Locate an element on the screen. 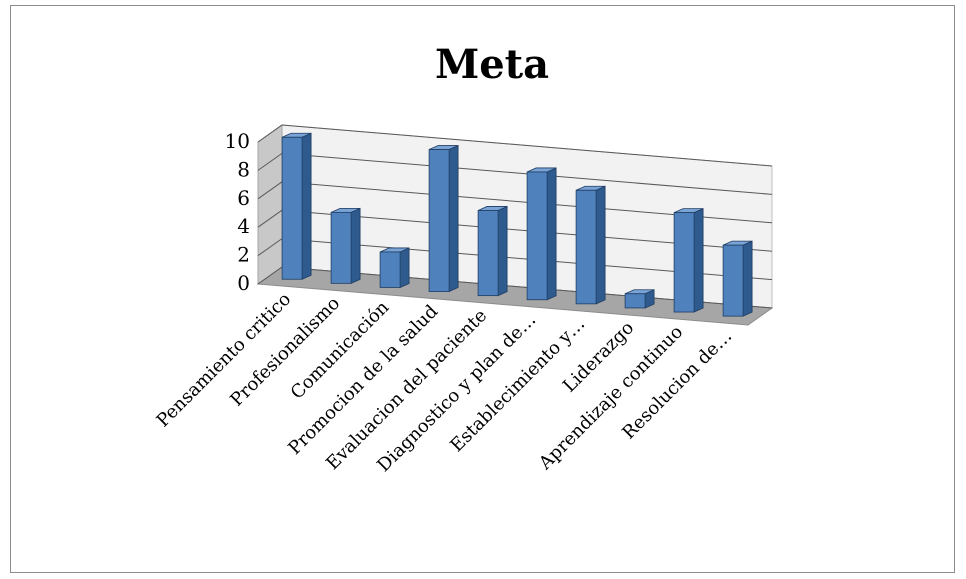  chart-title: Meta is located at coordinates (492, 64).